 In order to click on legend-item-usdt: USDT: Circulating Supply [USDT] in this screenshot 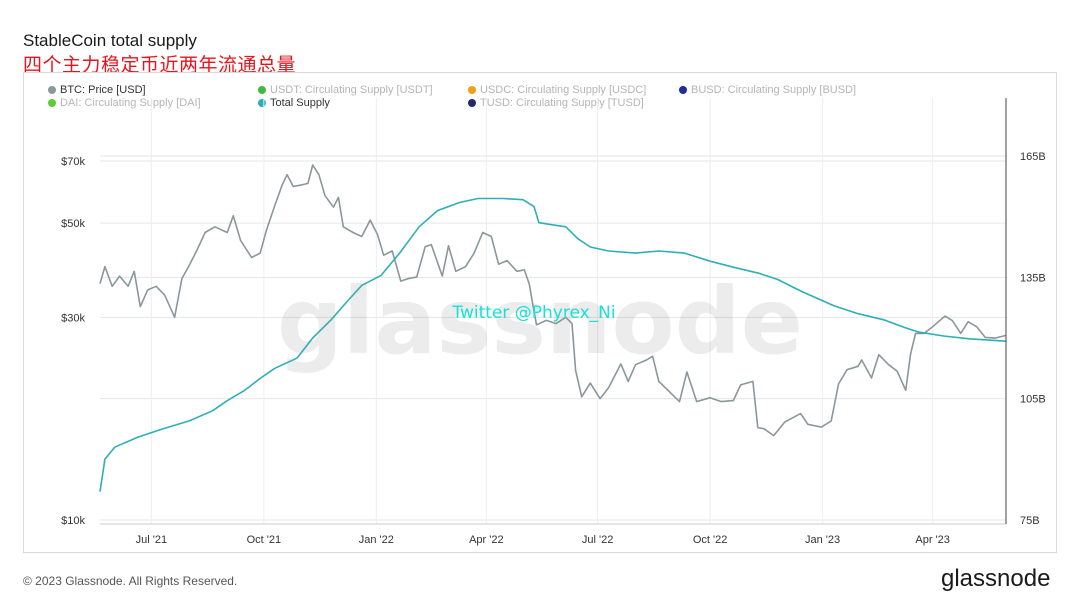, I will do `click(345, 90)`.